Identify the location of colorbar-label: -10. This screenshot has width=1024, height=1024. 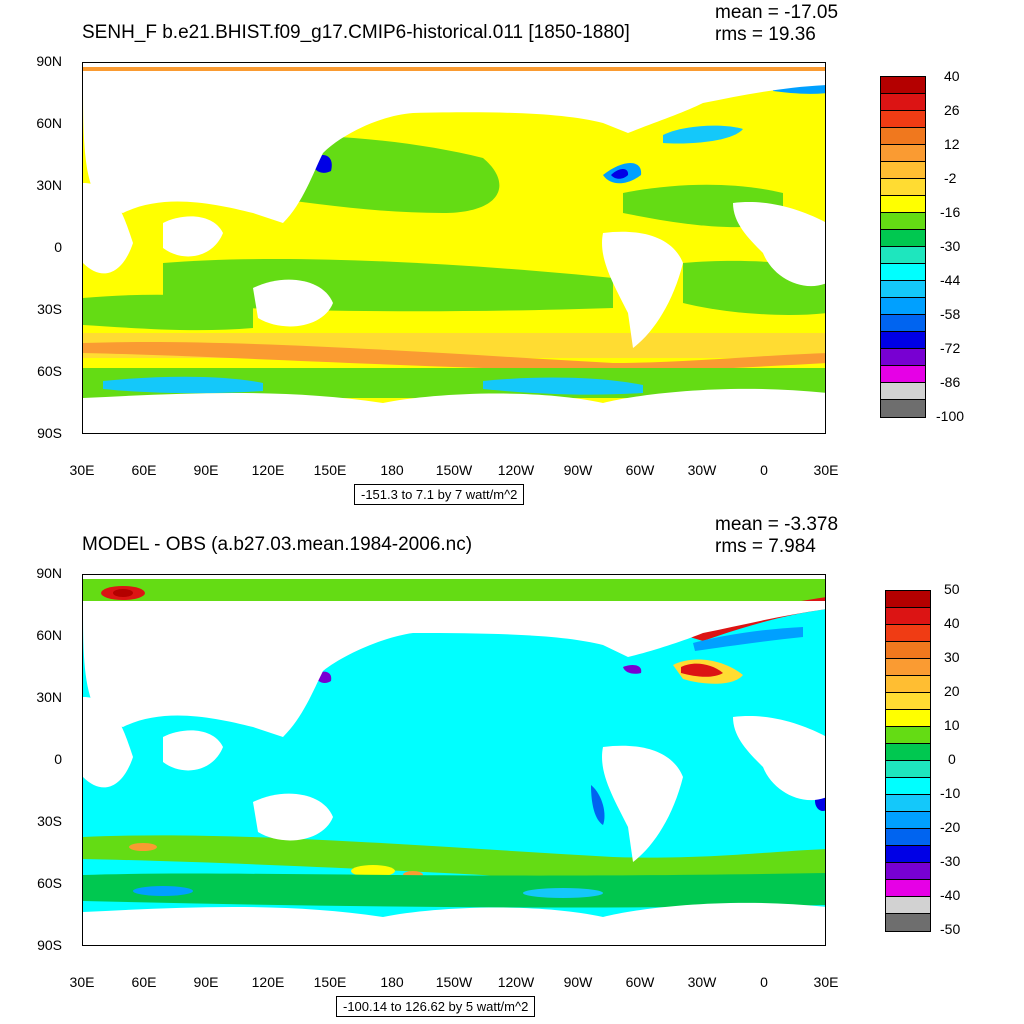
(950, 793).